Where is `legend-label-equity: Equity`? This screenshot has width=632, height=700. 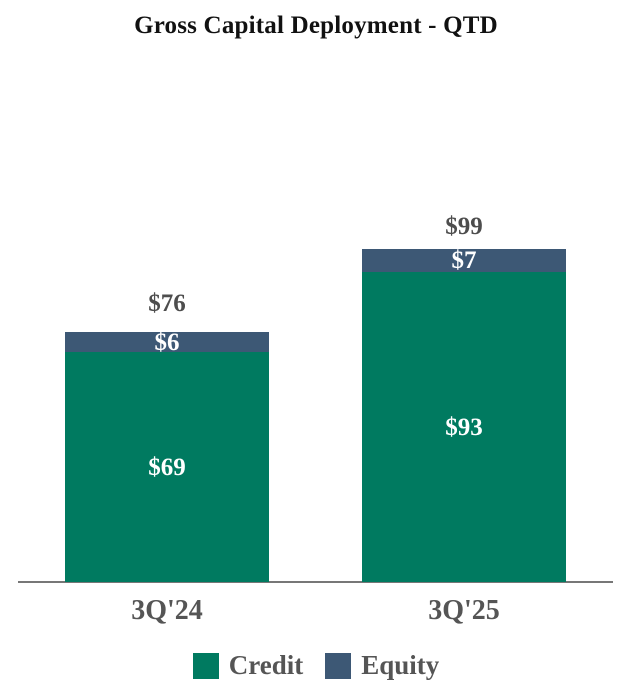
legend-label-equity: Equity is located at coordinates (400, 665).